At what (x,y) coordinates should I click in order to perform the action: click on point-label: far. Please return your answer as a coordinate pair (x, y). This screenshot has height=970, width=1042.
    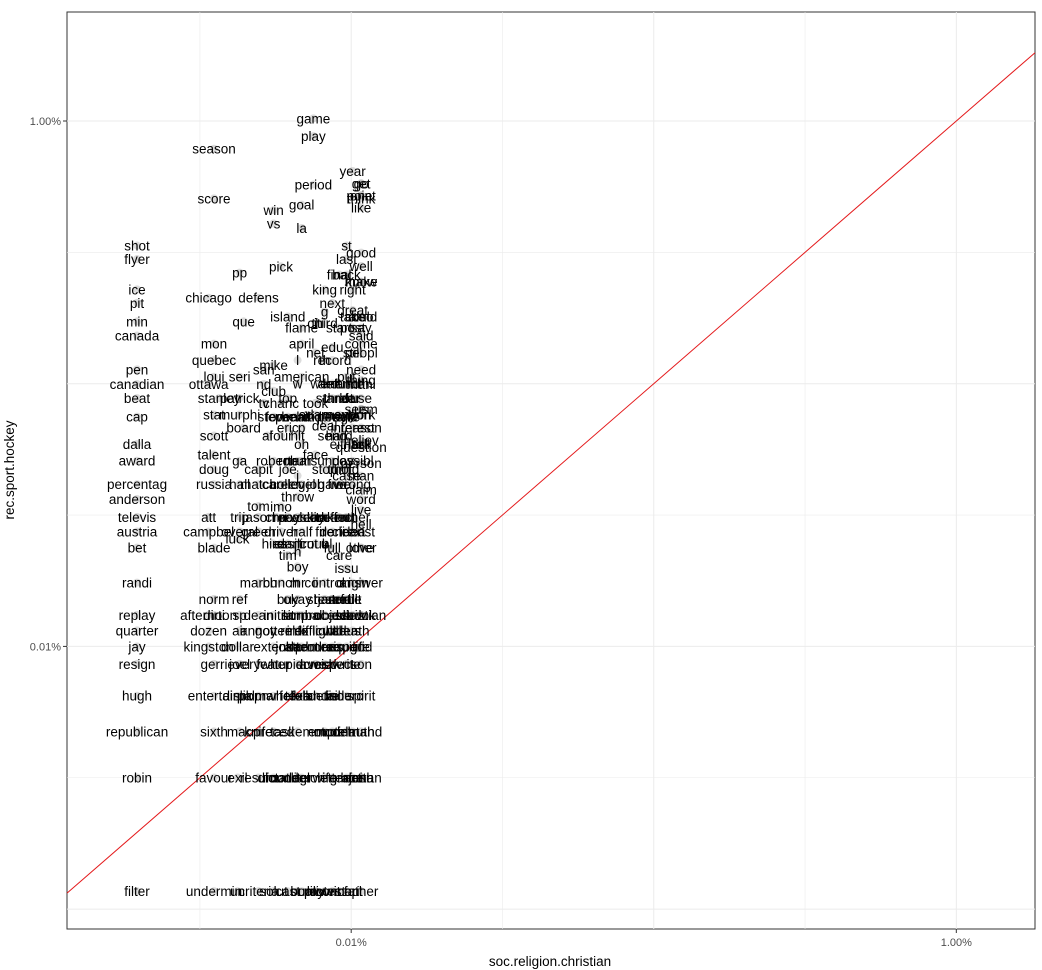
    Looking at the image, I should click on (353, 398).